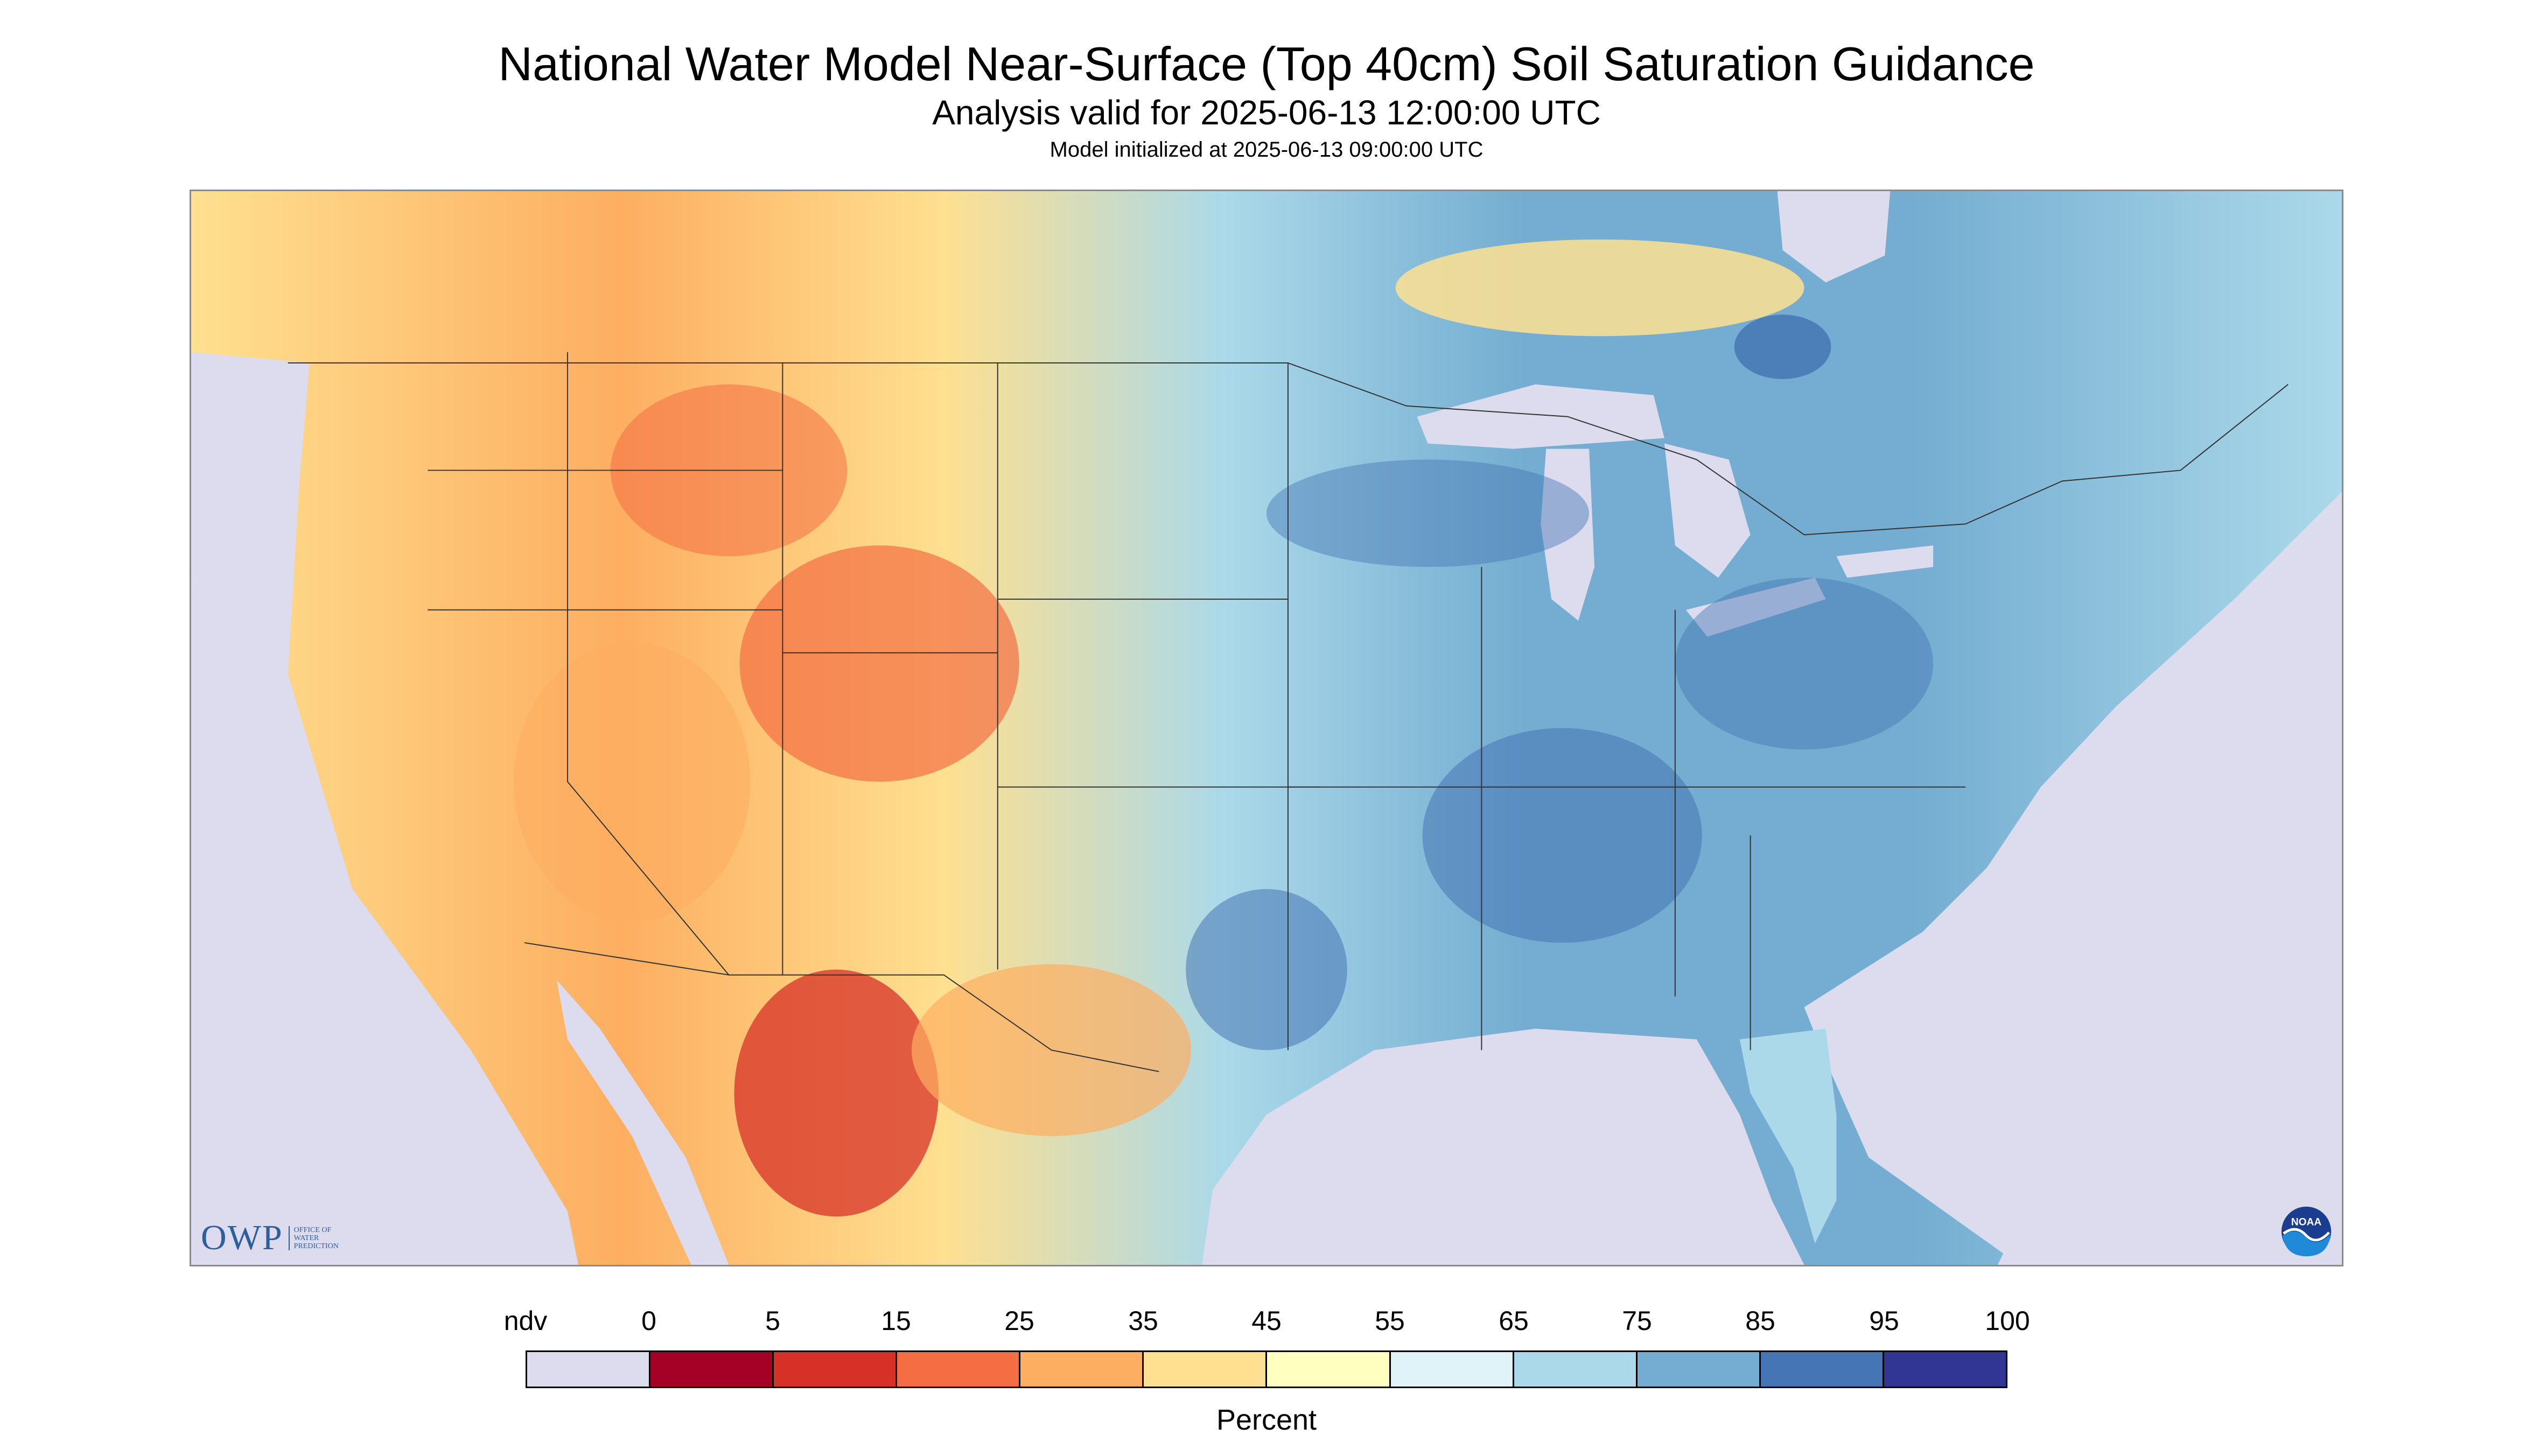  I want to click on legend-label-95: 95, so click(1884, 1321).